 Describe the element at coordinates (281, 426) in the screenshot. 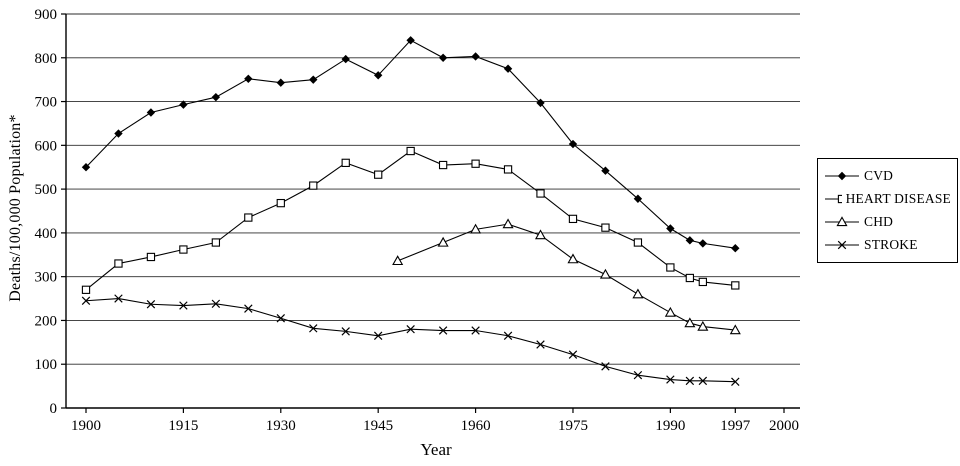

I see `x-tick-label: 1930` at that location.